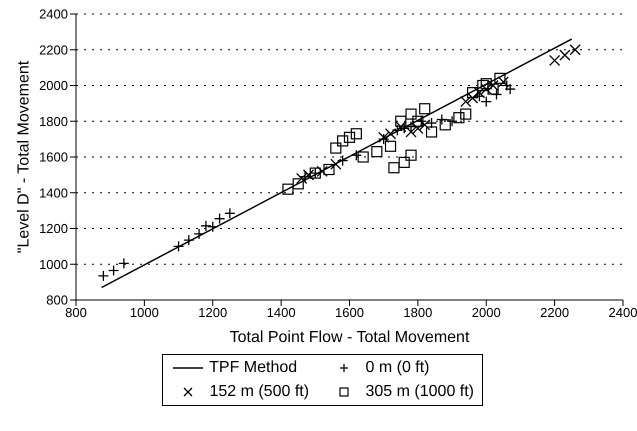  What do you see at coordinates (350, 337) in the screenshot?
I see `x-axis-title: Total Point Flow - Total Movement` at bounding box center [350, 337].